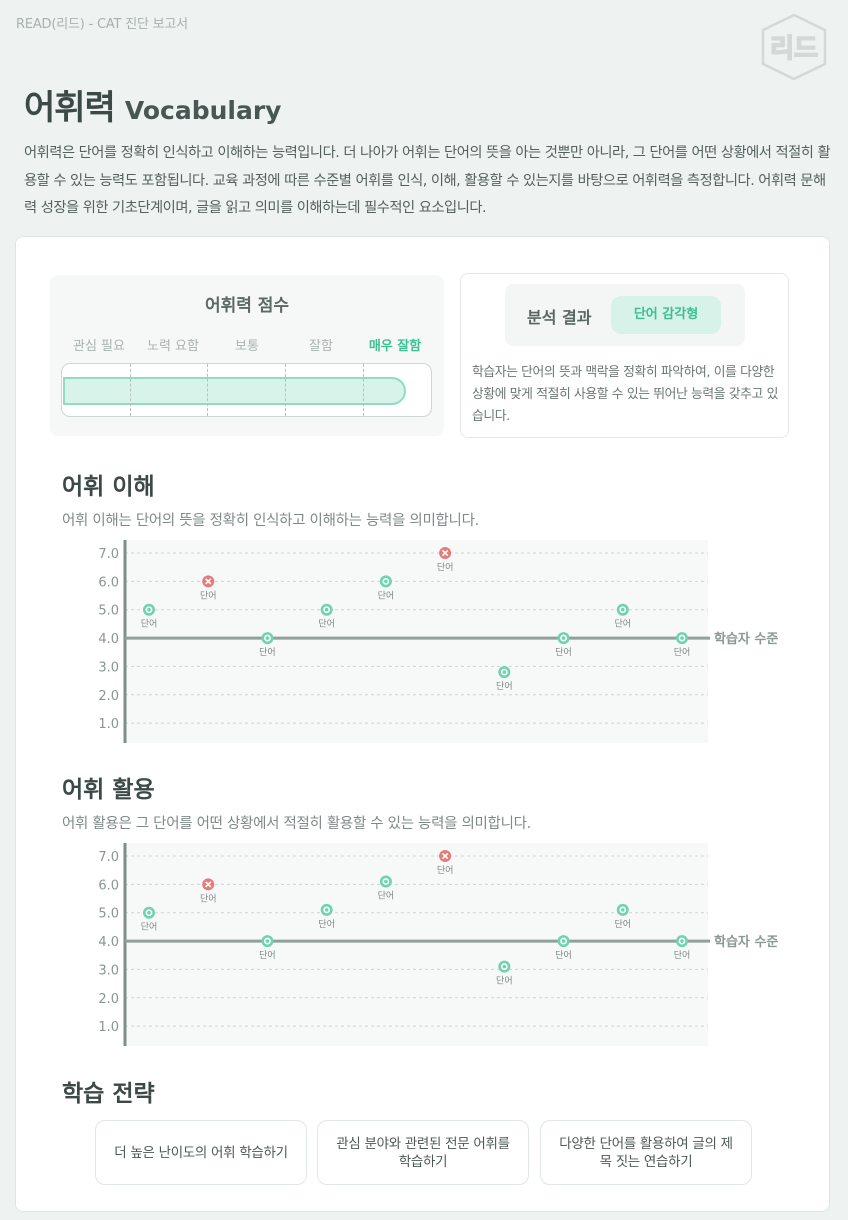 This screenshot has height=1220, width=848. What do you see at coordinates (102, 24) in the screenshot?
I see `document-header: READ(리드) - CAT 진단 보고서` at bounding box center [102, 24].